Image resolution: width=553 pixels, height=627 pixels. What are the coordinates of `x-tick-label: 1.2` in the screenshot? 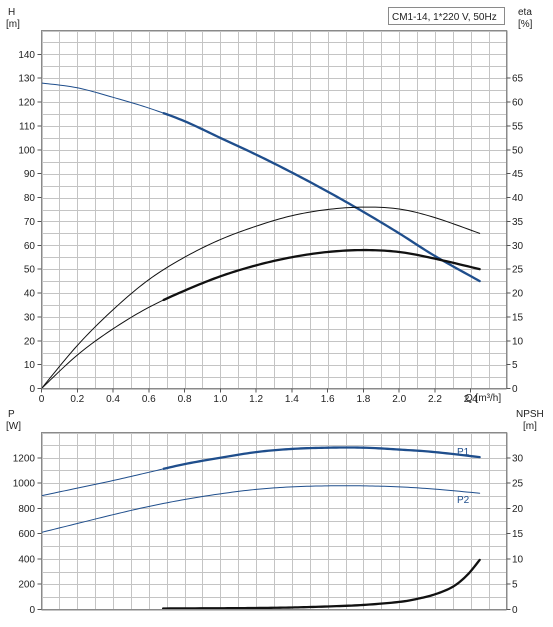 It's located at (256, 399).